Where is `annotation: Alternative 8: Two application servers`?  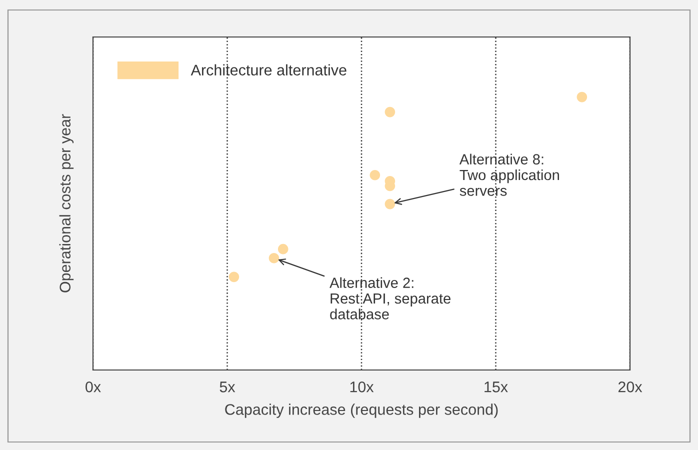
annotation: Alternative 8: Two application servers is located at coordinates (509, 175).